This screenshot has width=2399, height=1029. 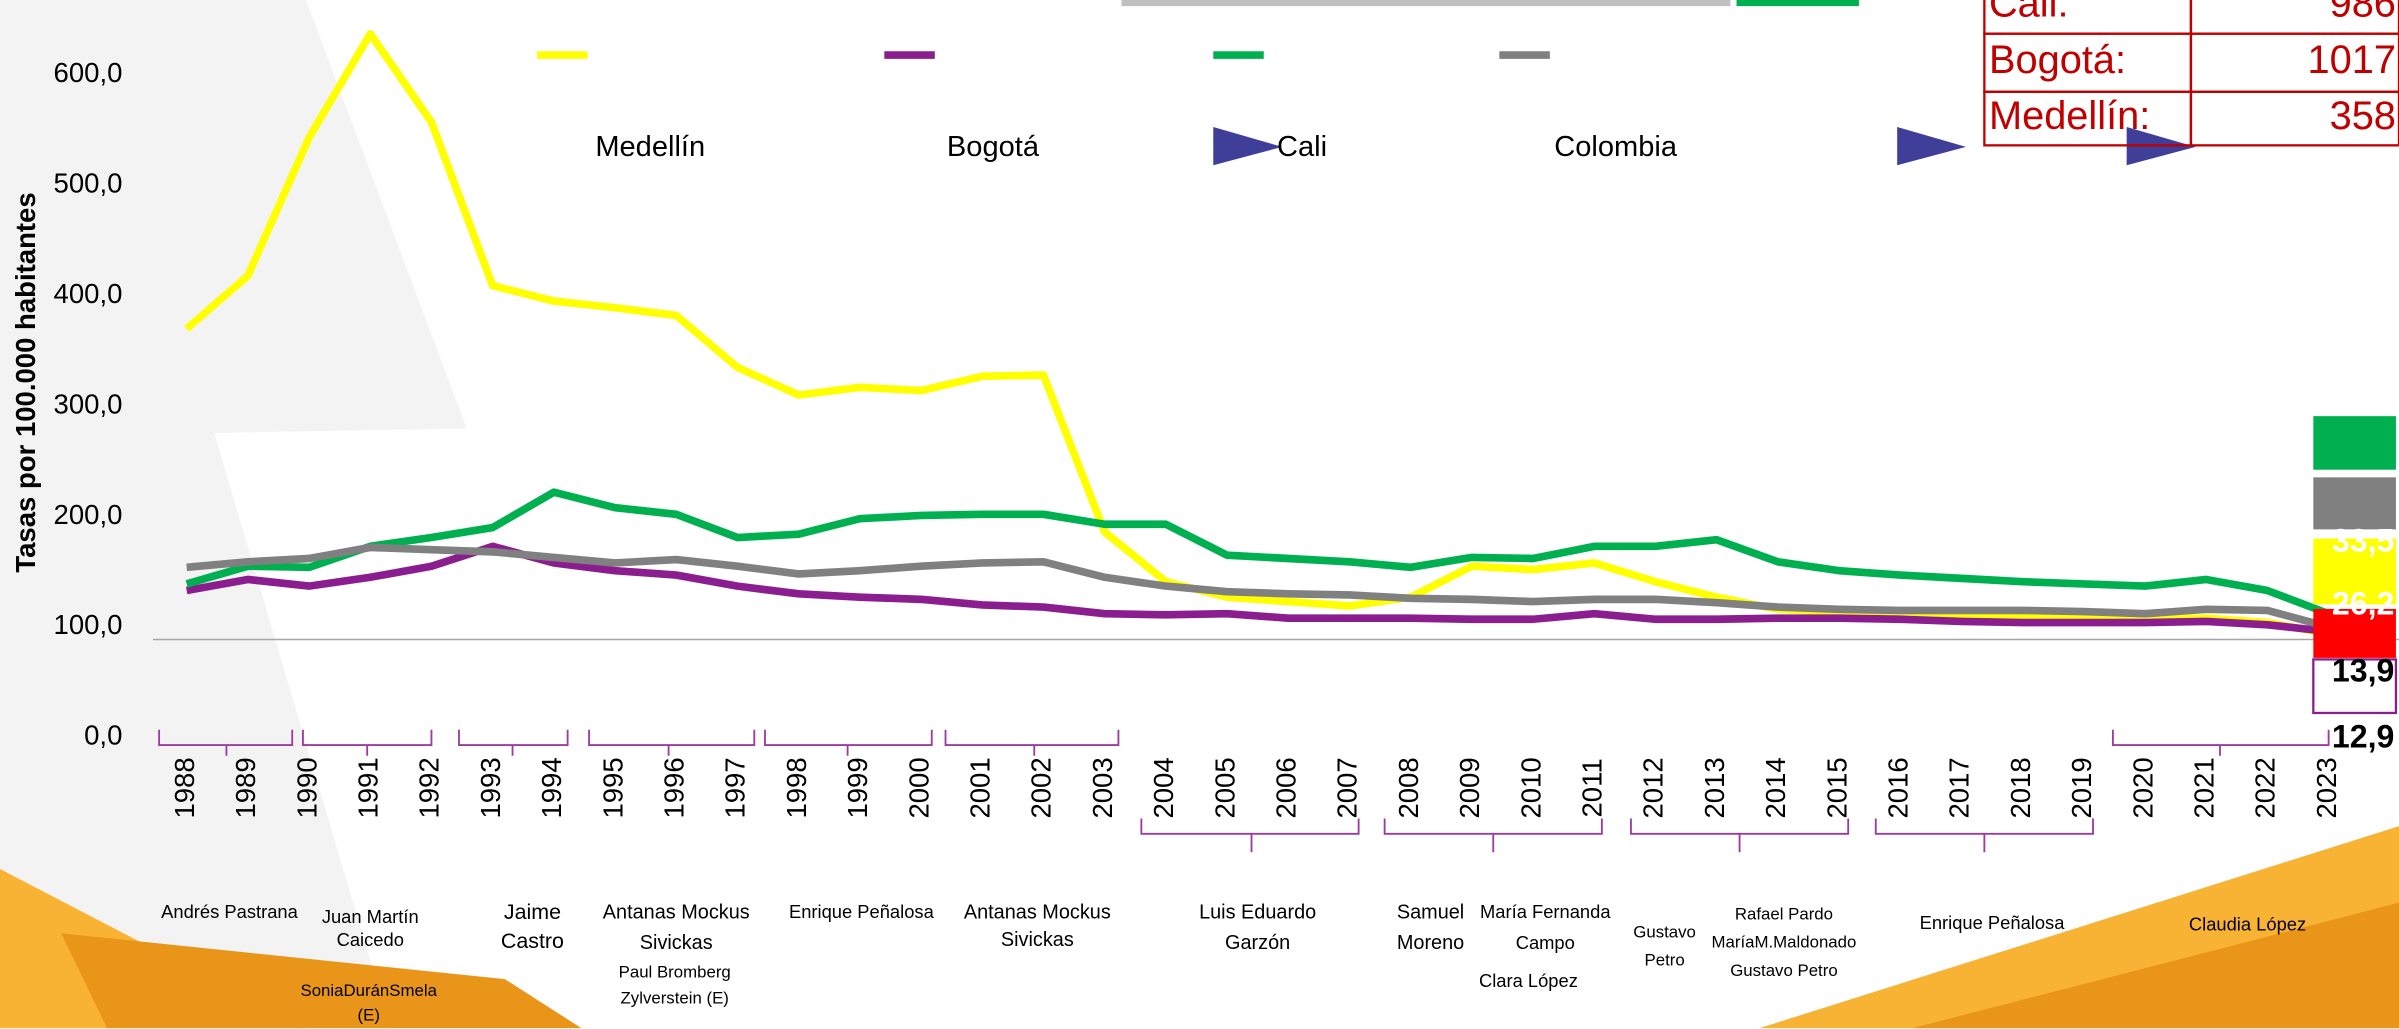 What do you see at coordinates (2363, 603) in the screenshot?
I see `end-label: 26,2` at bounding box center [2363, 603].